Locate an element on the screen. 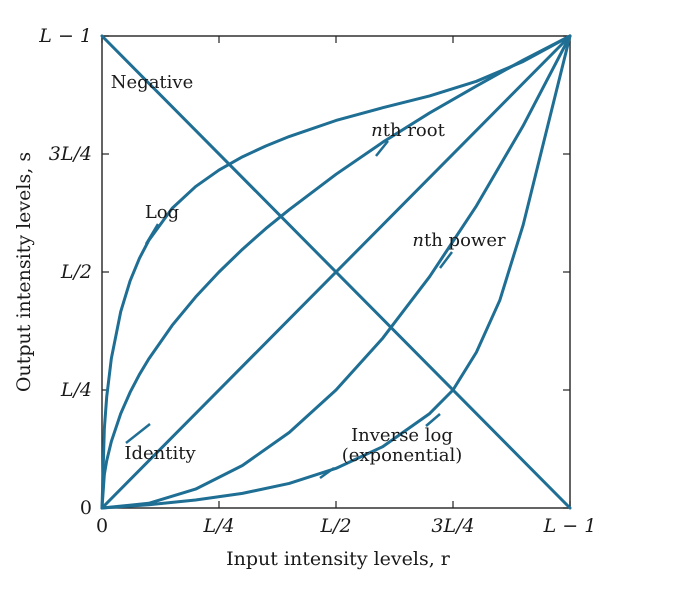 The height and width of the screenshot is (600, 691). curve-label-log: Log is located at coordinates (162, 212).